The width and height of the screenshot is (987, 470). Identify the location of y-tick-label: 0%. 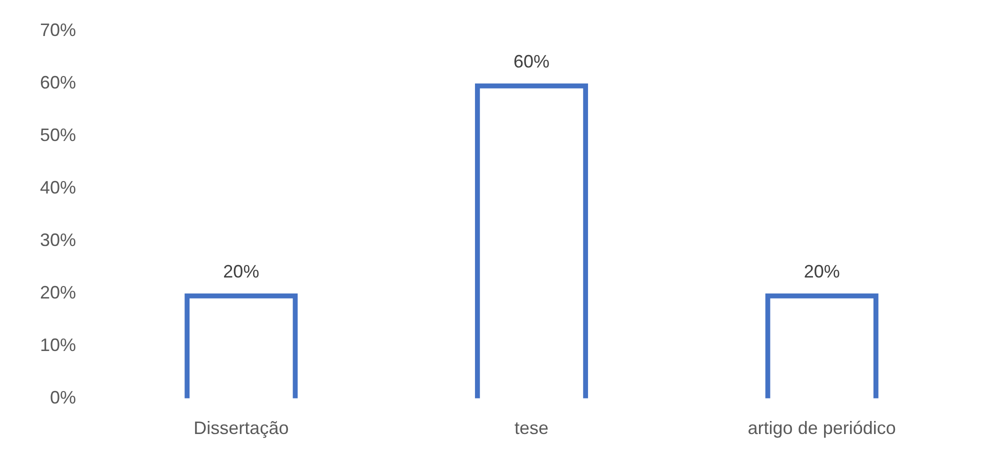
(63, 397).